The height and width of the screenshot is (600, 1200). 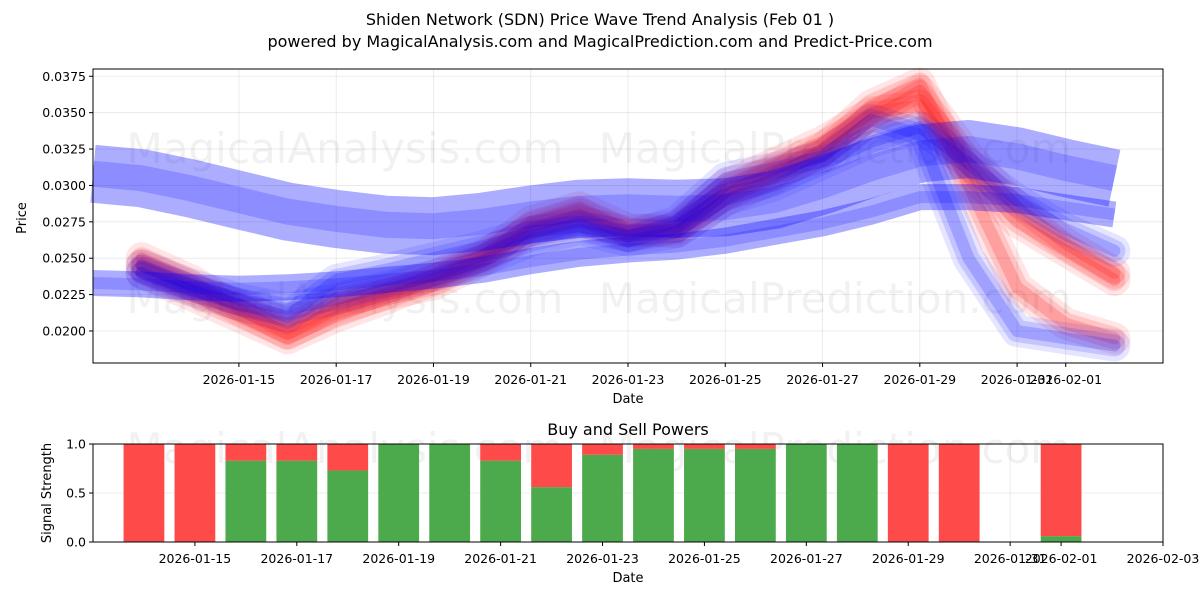 What do you see at coordinates (345, 298) in the screenshot?
I see `watermark-analysis-bottom: MagicalAnalysis.com` at bounding box center [345, 298].